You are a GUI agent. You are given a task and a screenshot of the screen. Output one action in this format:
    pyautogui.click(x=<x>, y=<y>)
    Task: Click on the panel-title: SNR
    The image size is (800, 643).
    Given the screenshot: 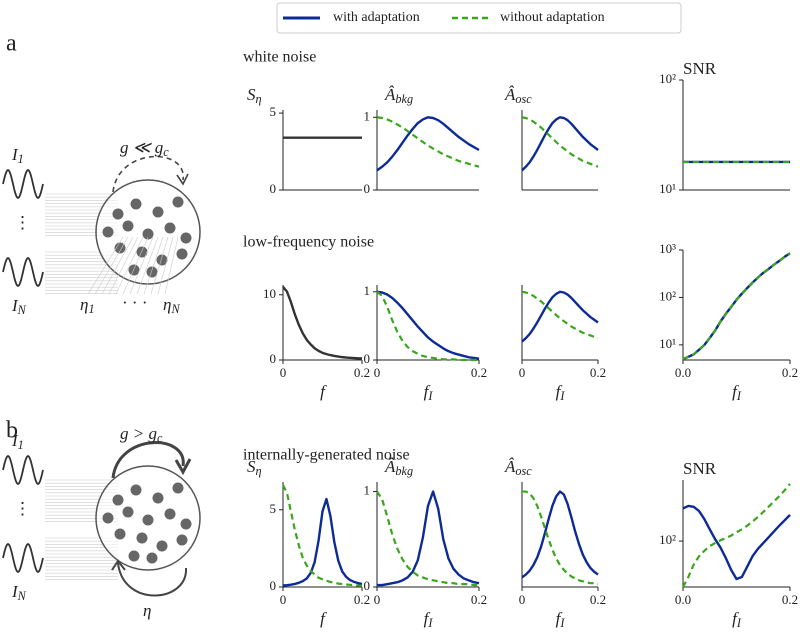 What is the action you would take?
    pyautogui.click(x=700, y=68)
    